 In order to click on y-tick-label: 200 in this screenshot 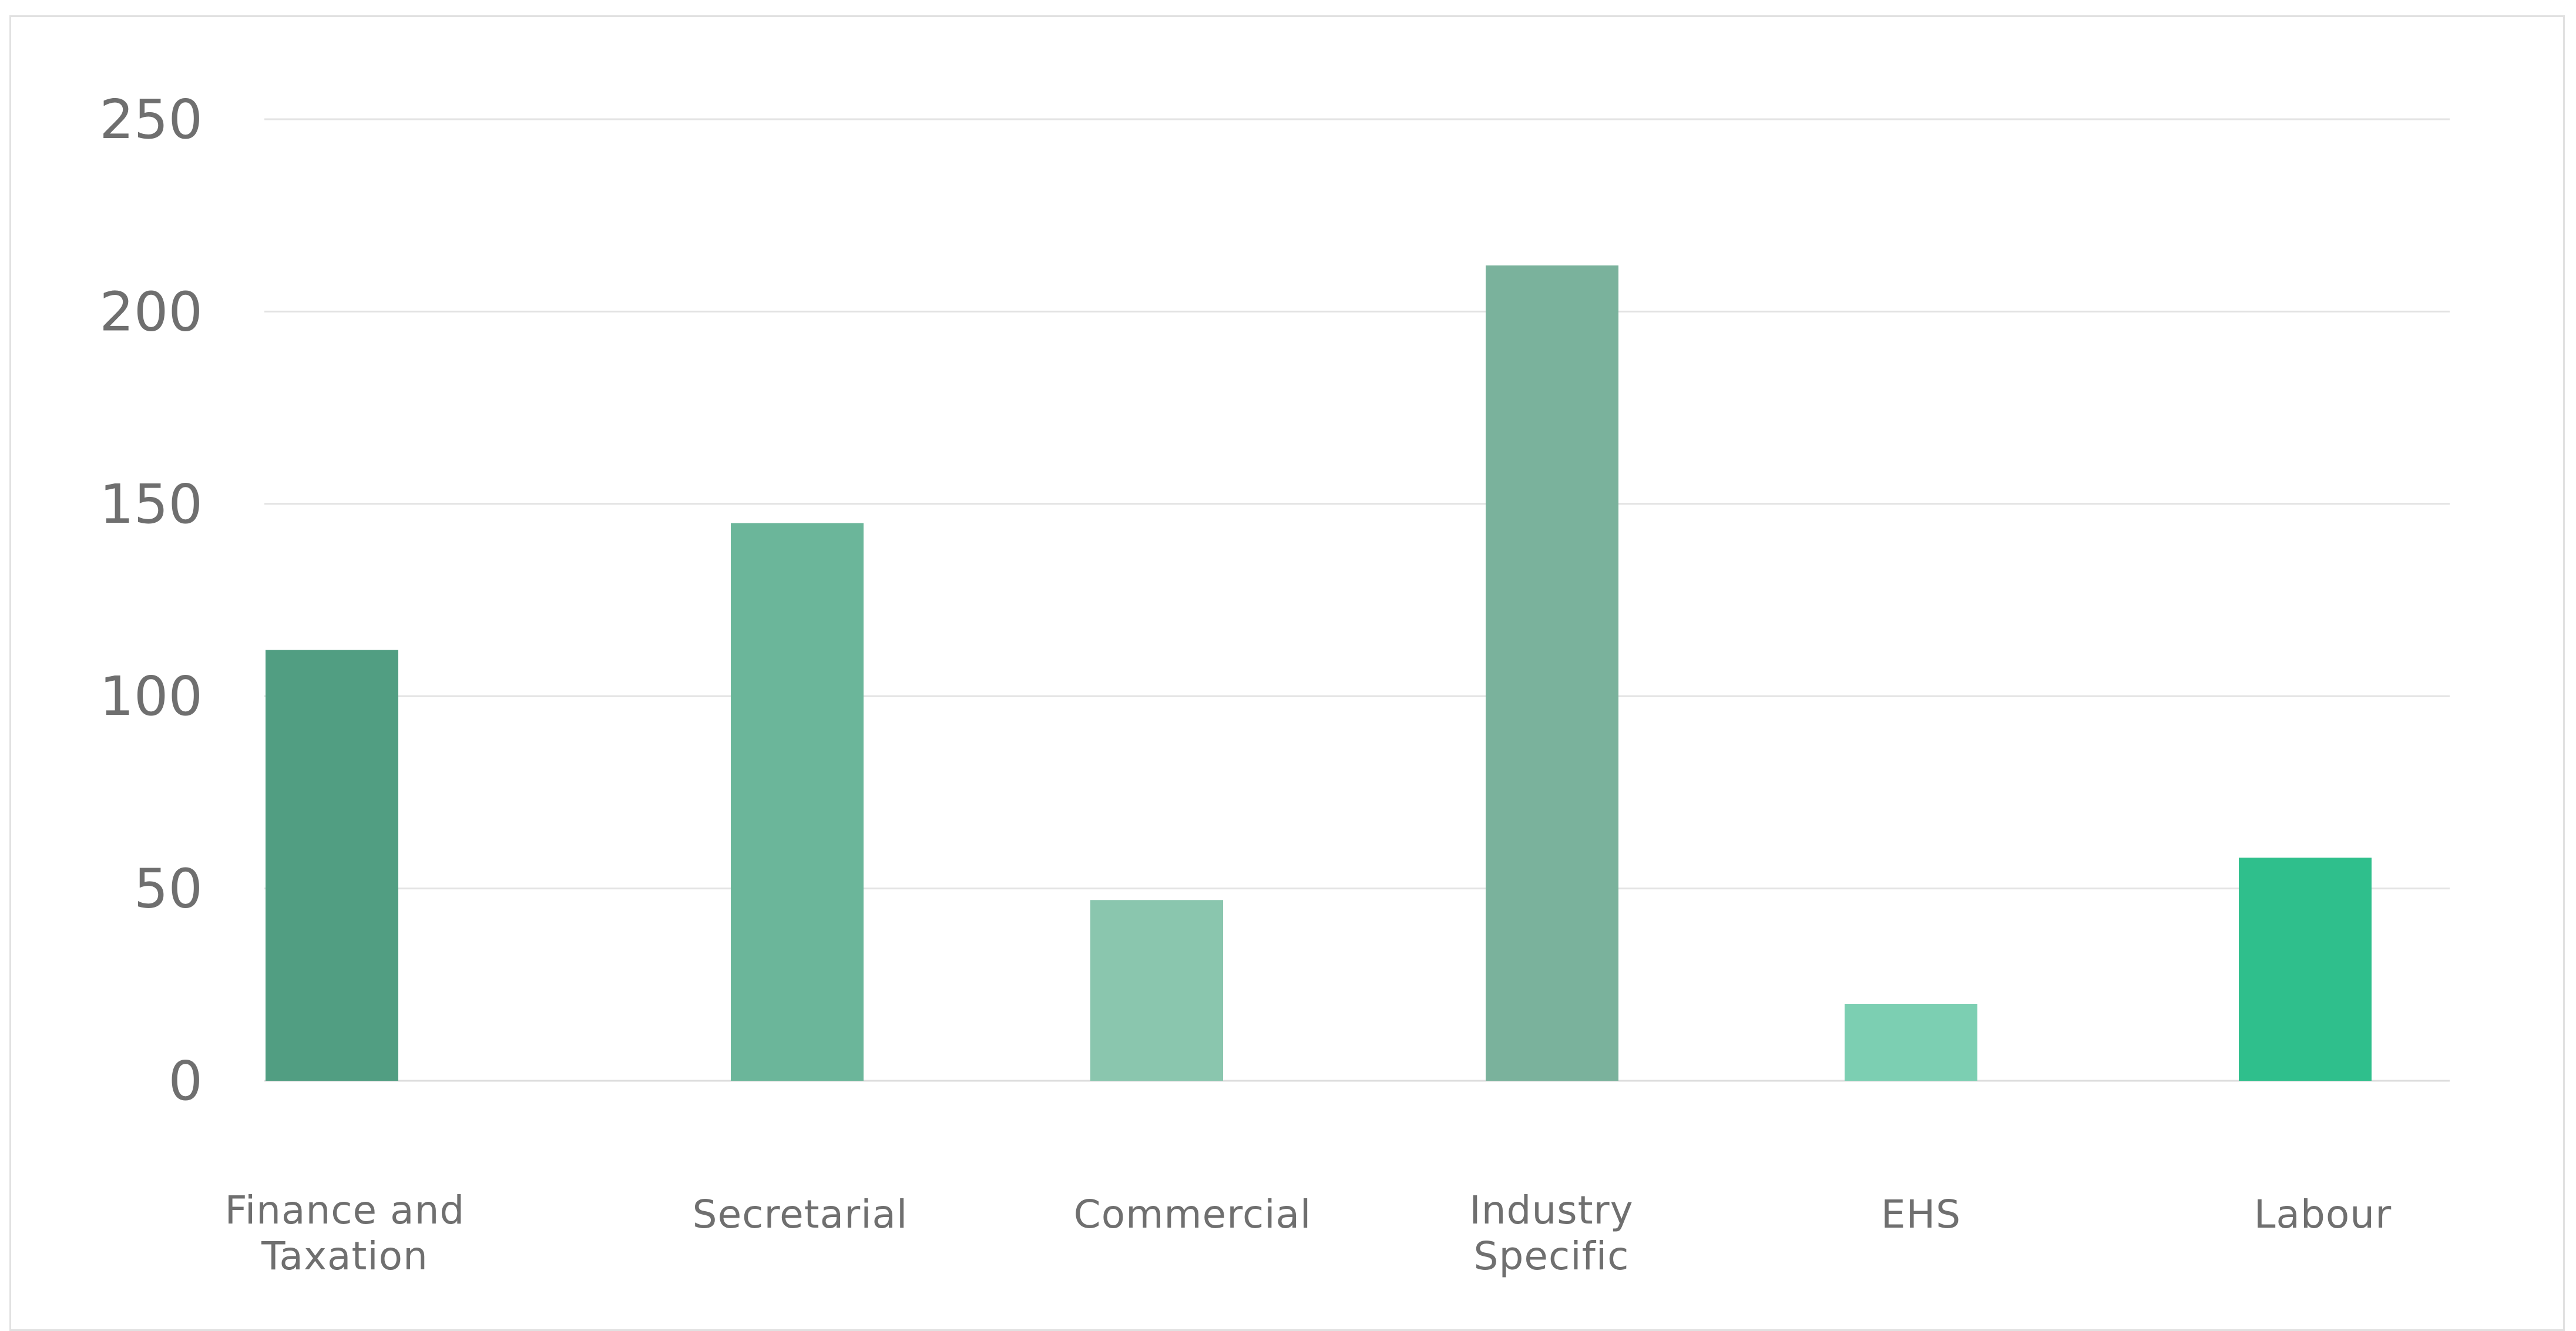, I will do `click(151, 311)`.